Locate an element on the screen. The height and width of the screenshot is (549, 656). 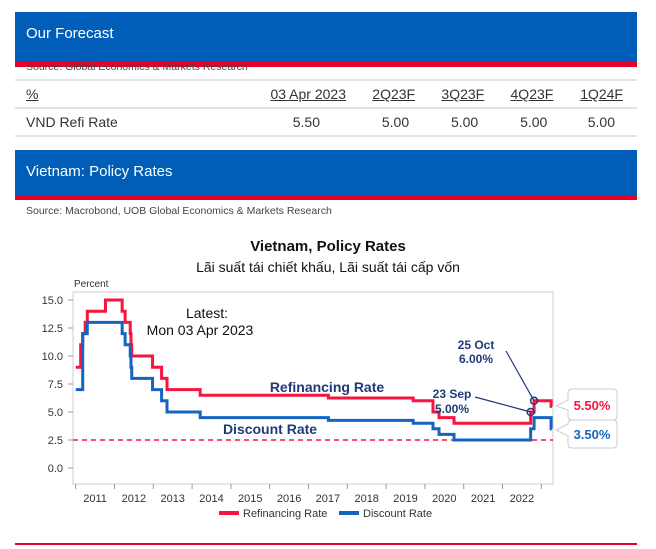
row-label: VND Refi Rate is located at coordinates (120, 122).